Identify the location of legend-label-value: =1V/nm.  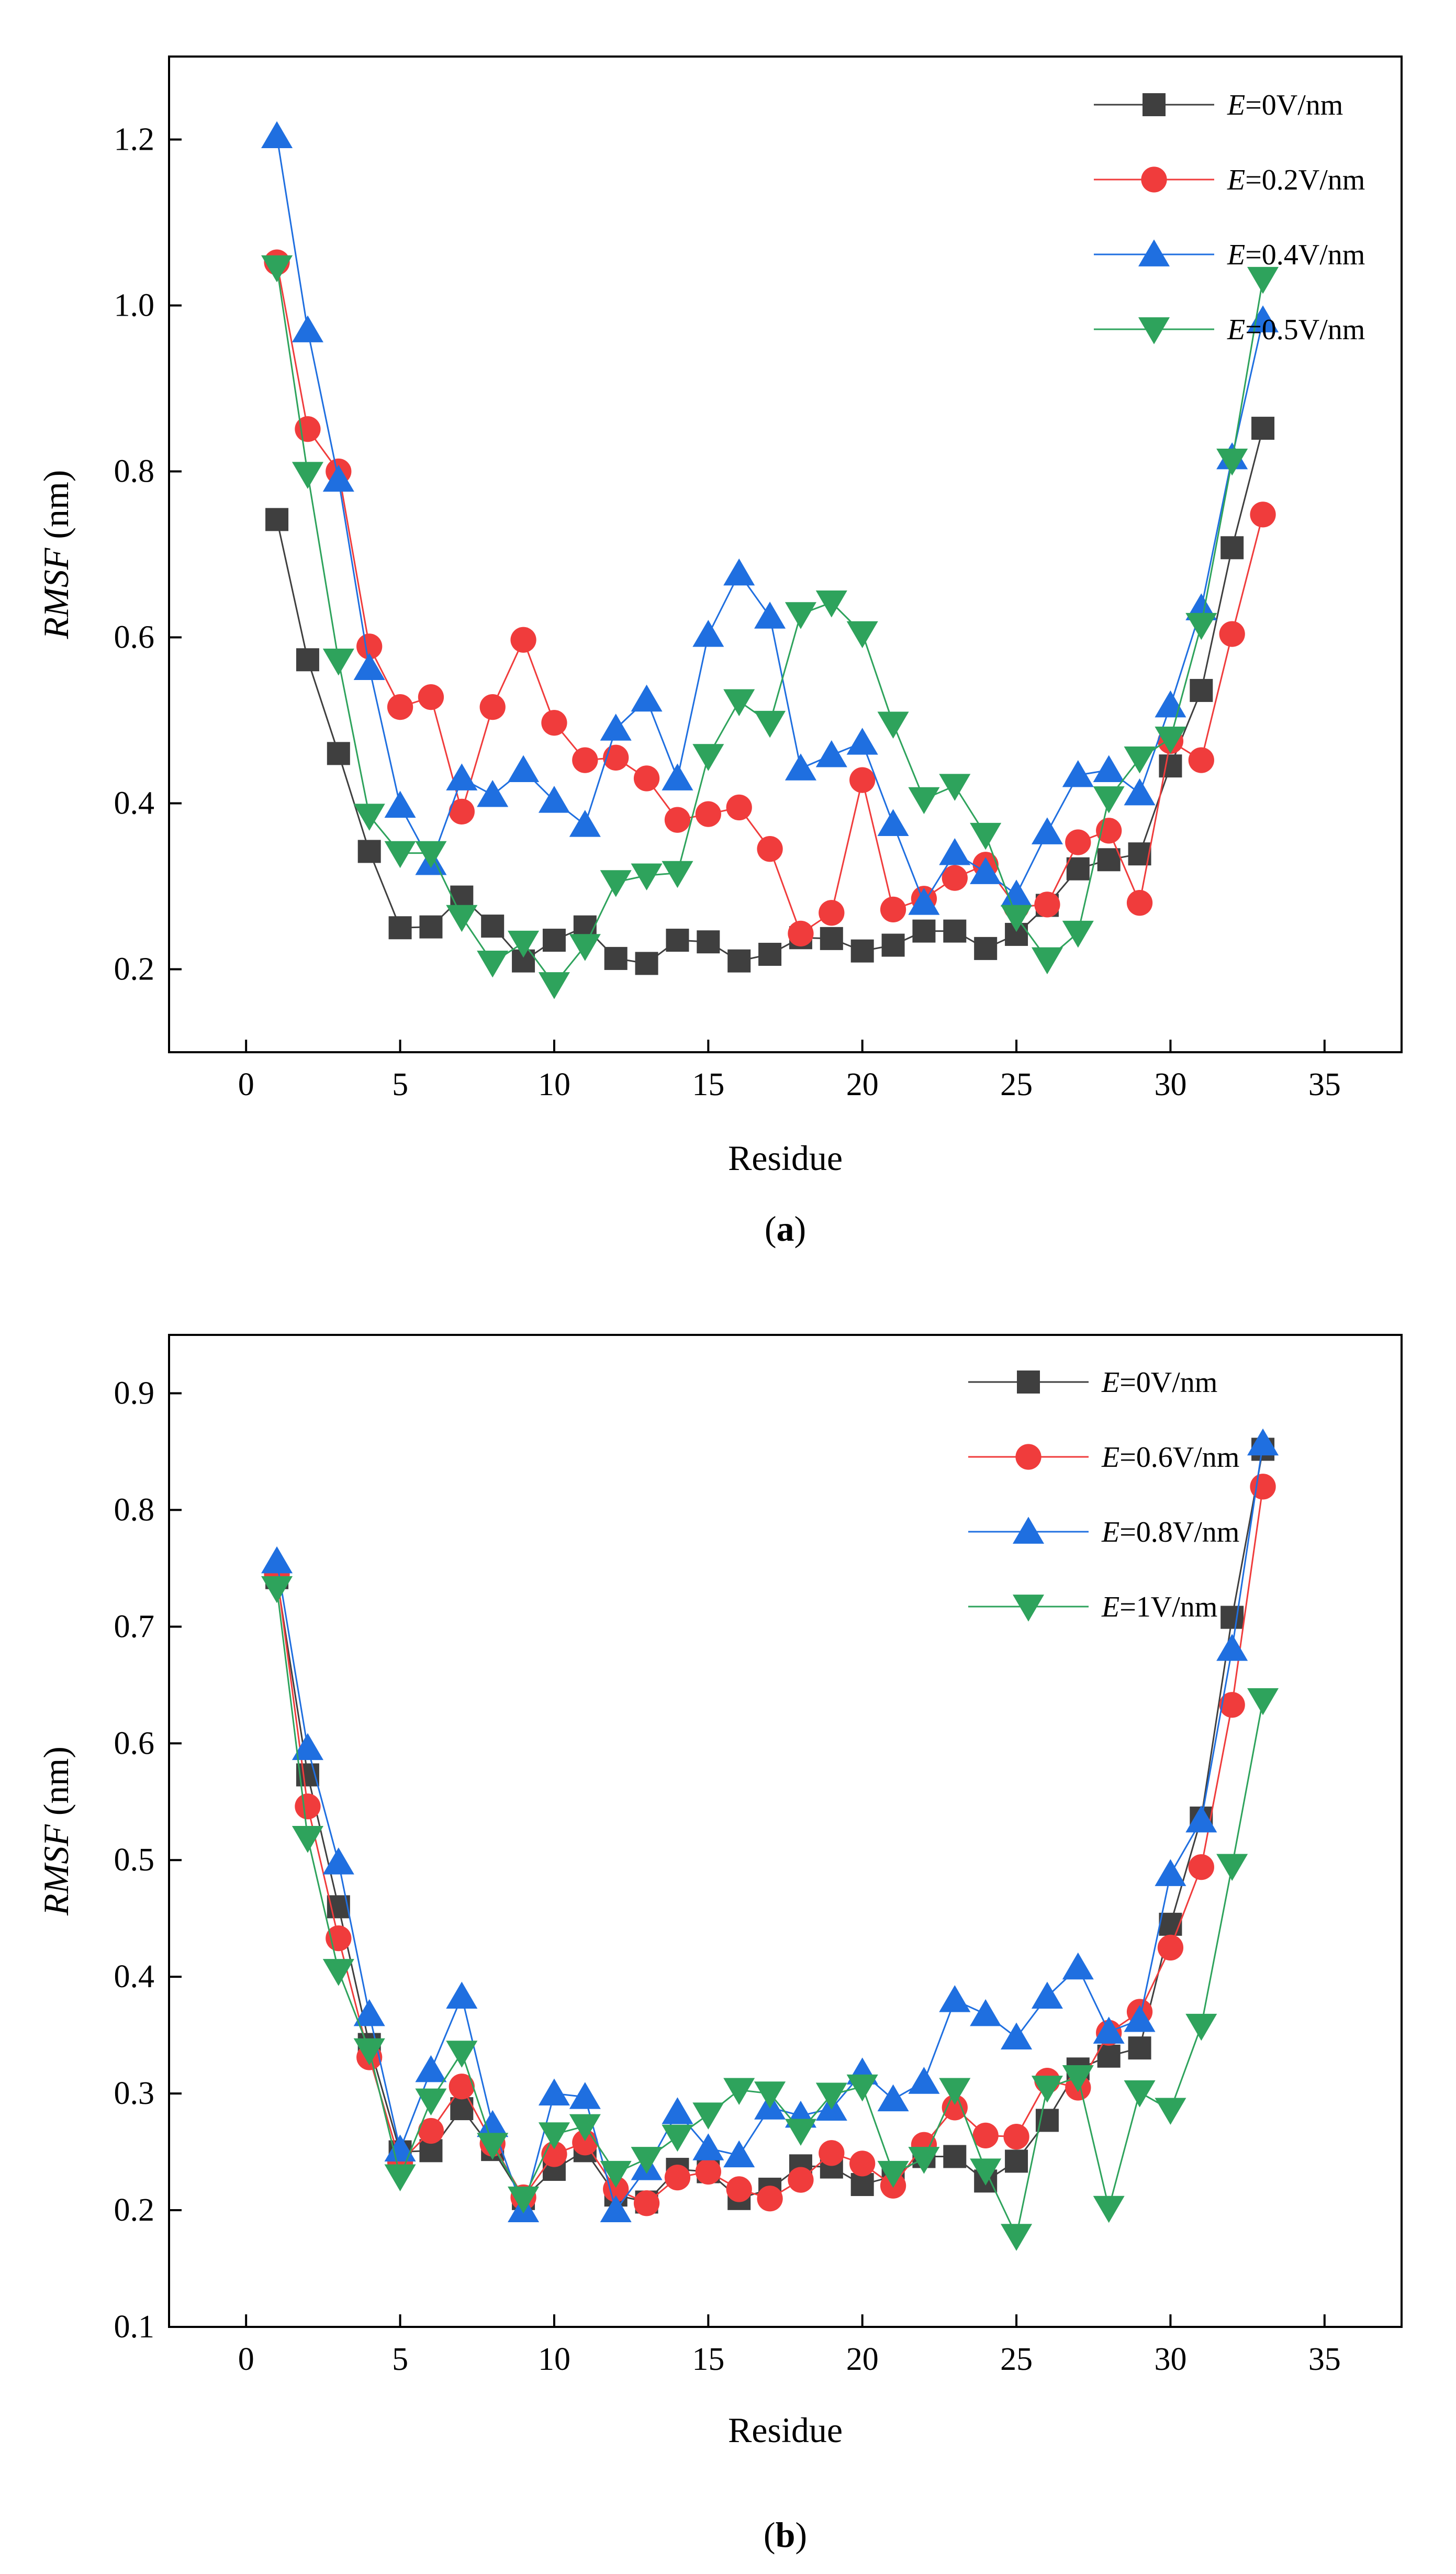
(1168, 1607).